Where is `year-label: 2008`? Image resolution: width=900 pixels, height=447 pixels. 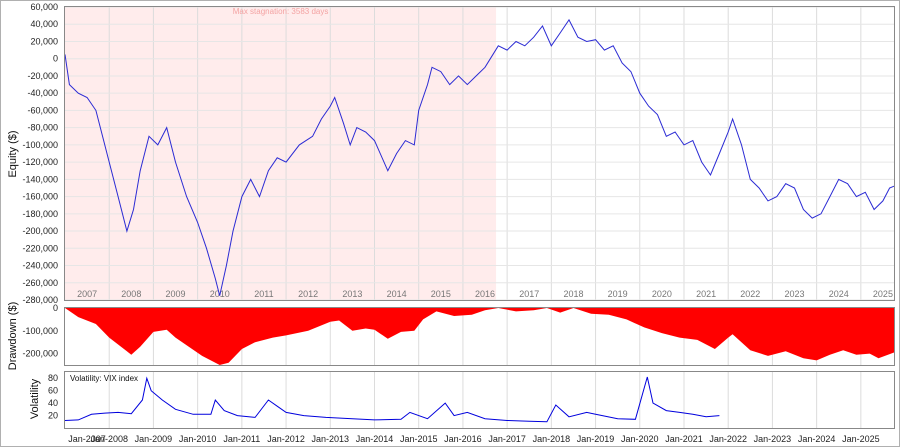 year-label: 2008 is located at coordinates (131, 294).